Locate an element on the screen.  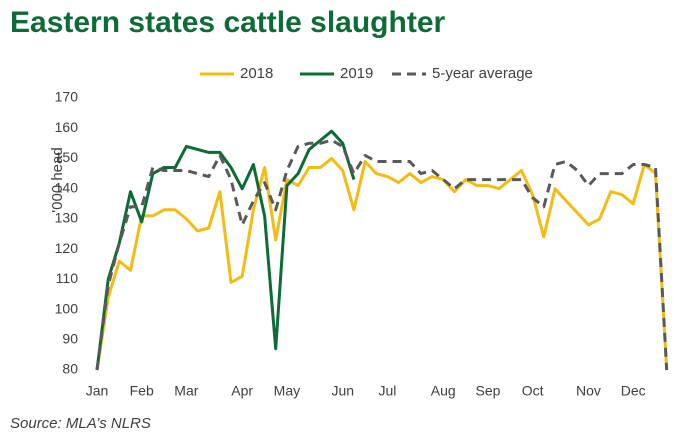
x-tick-label: Oct is located at coordinates (533, 391).